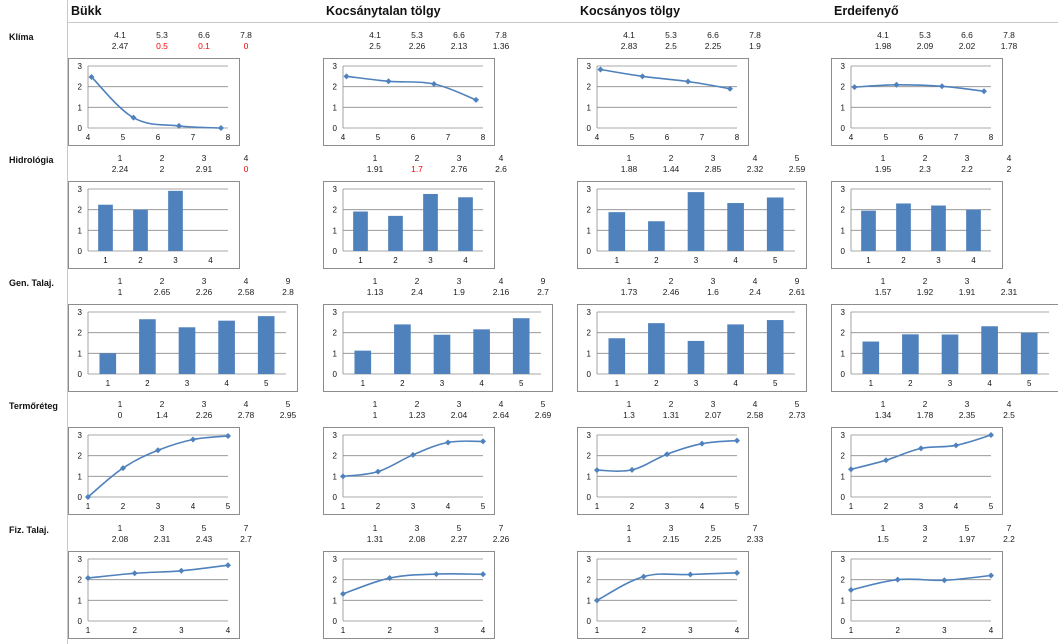 The image size is (1058, 644). Describe the element at coordinates (629, 169) in the screenshot. I see `y-value-cell: 1.88` at that location.